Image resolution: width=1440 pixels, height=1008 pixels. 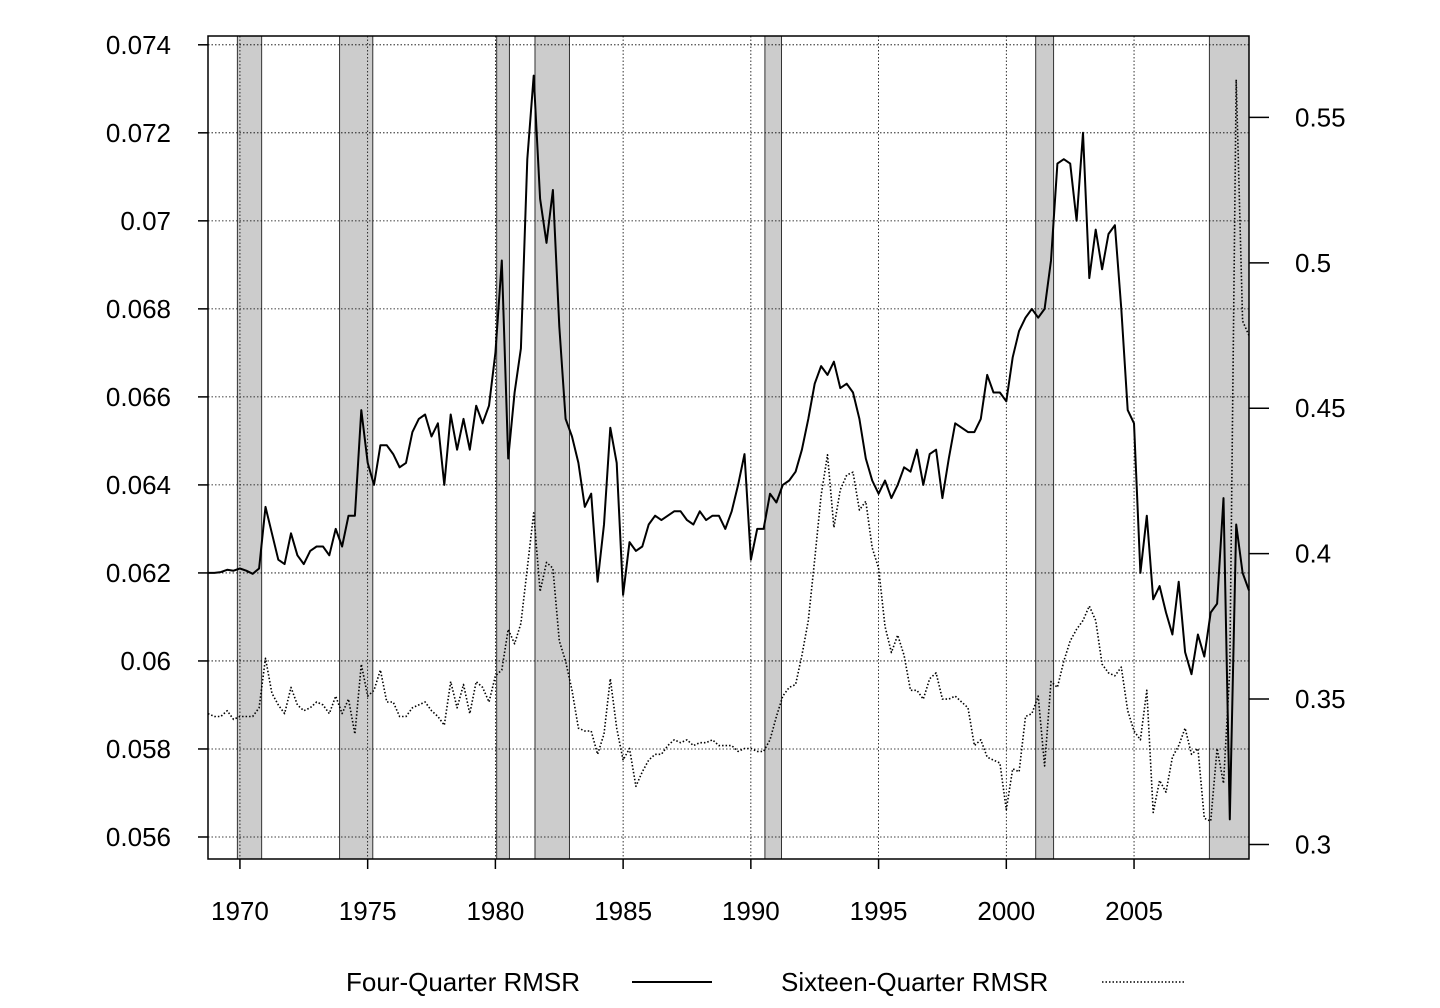 What do you see at coordinates (138, 397) in the screenshot?
I see `y-left-tick-label-5: 0.066` at bounding box center [138, 397].